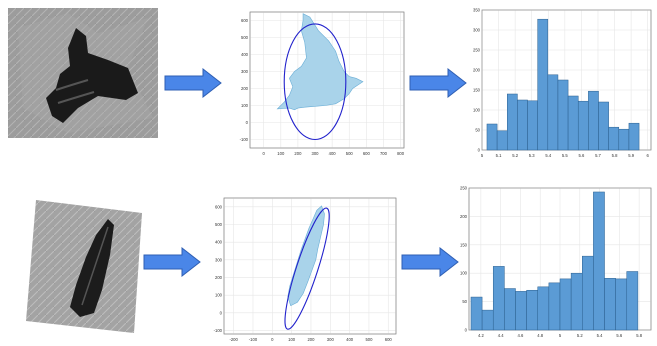 The height and width of the screenshot is (346, 657). What do you see at coordinates (565, 155) in the screenshot?
I see `x-tick-label: 5.5` at bounding box center [565, 155].